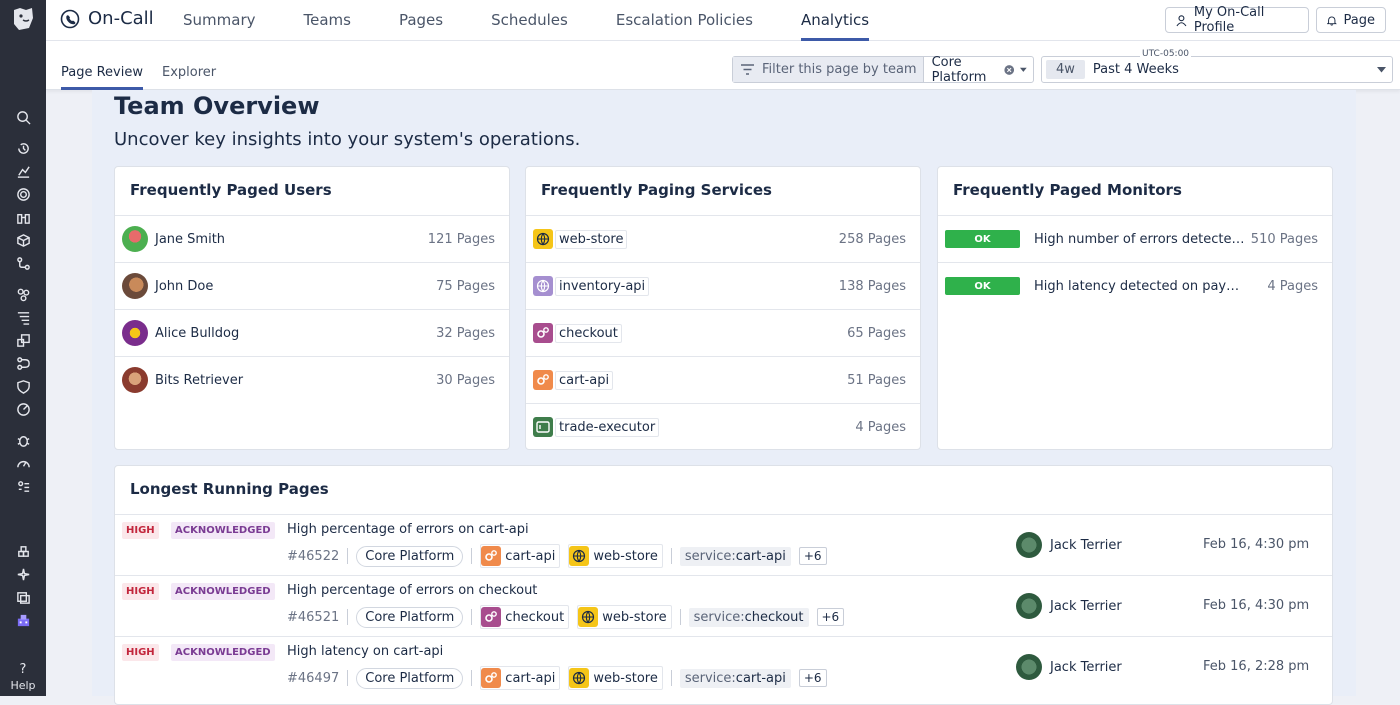 This screenshot has width=1400, height=705. I want to click on list-item: Bits Retriever 30 Pages, so click(312, 379).